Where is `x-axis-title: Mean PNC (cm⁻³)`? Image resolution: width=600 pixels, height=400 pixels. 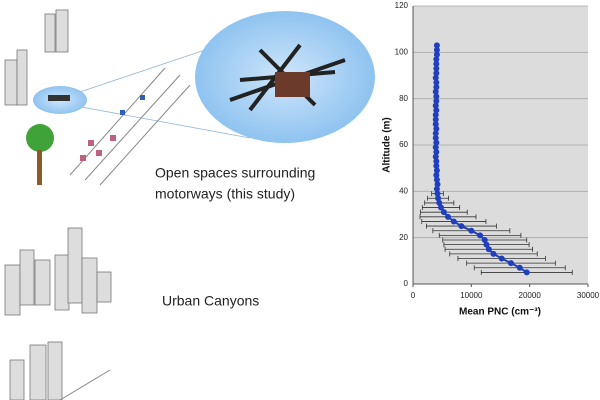
x-axis-title: Mean PNC (cm⁻³) is located at coordinates (500, 312).